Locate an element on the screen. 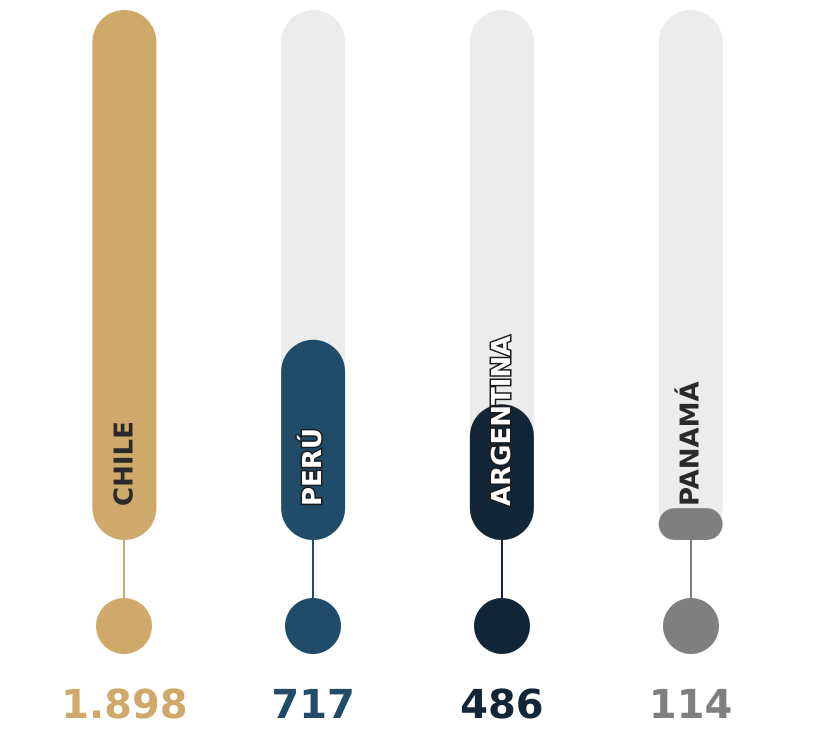  data-label: 114 is located at coordinates (690, 705).